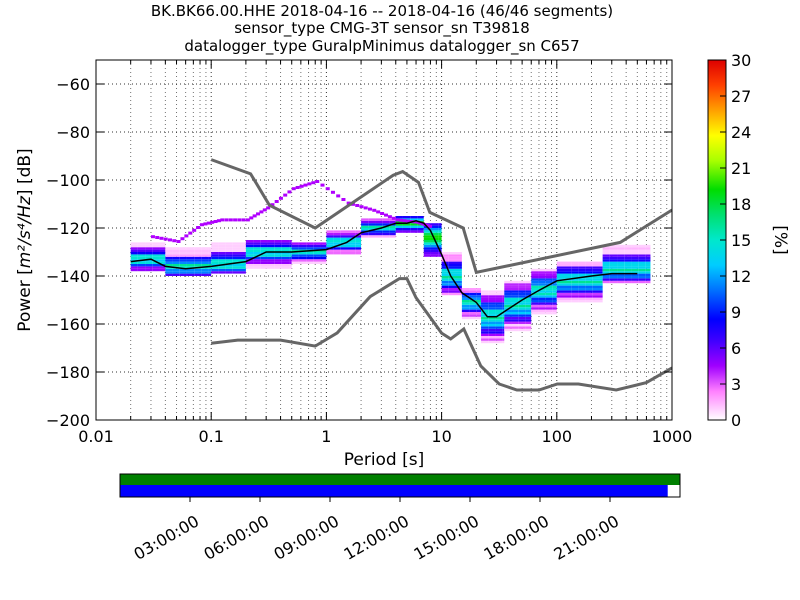 The height and width of the screenshot is (600, 800). What do you see at coordinates (376, 537) in the screenshot?
I see `coverage-time-label: 12:00:00` at bounding box center [376, 537].